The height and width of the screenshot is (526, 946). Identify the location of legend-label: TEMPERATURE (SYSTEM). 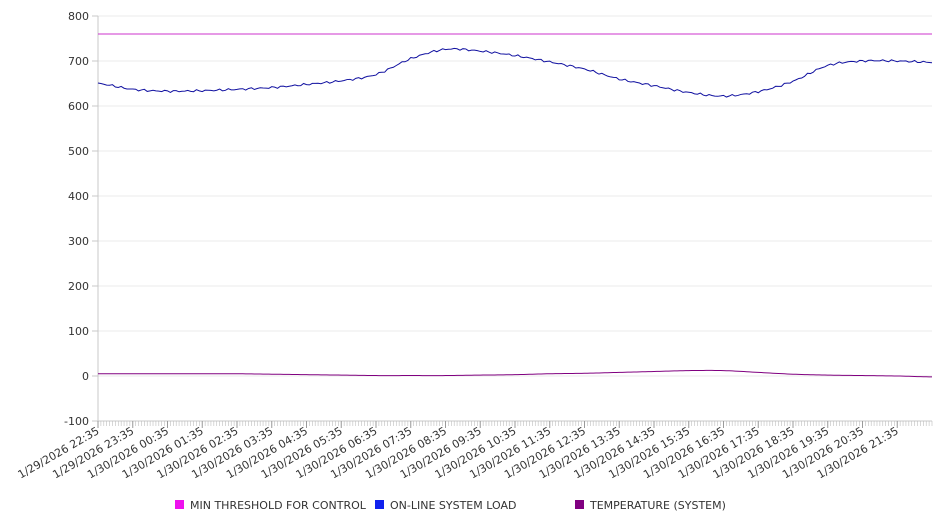
(657, 505).